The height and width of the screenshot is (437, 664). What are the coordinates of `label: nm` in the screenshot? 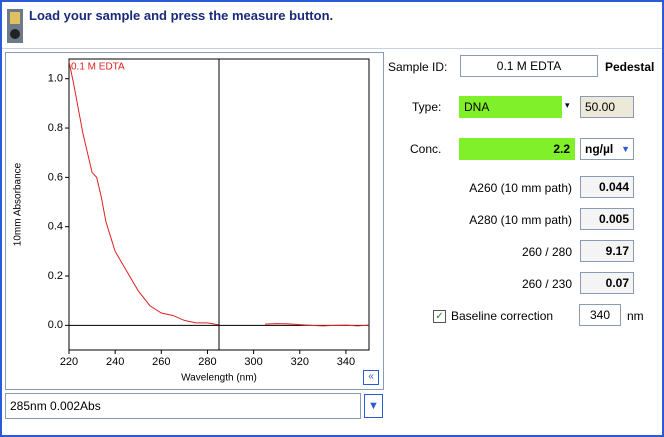 It's located at (635, 316).